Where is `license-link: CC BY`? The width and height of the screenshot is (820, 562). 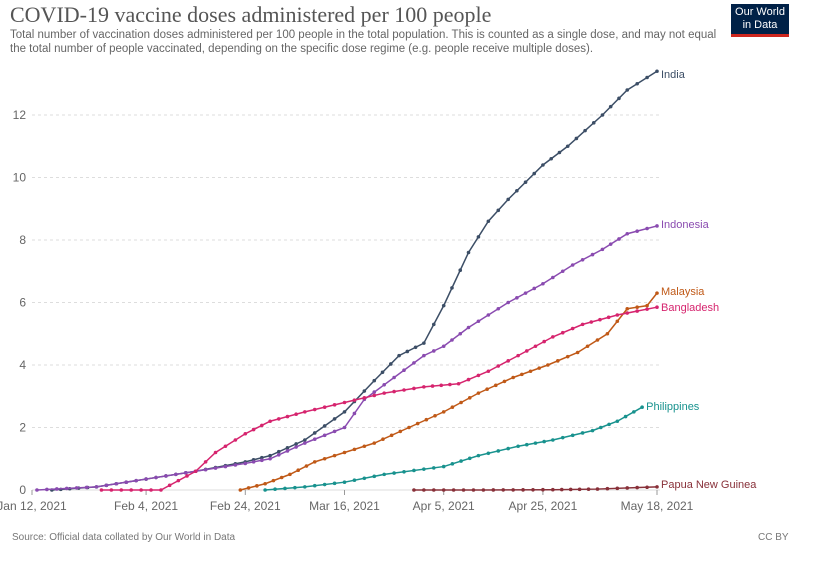 license-link: CC BY is located at coordinates (773, 537).